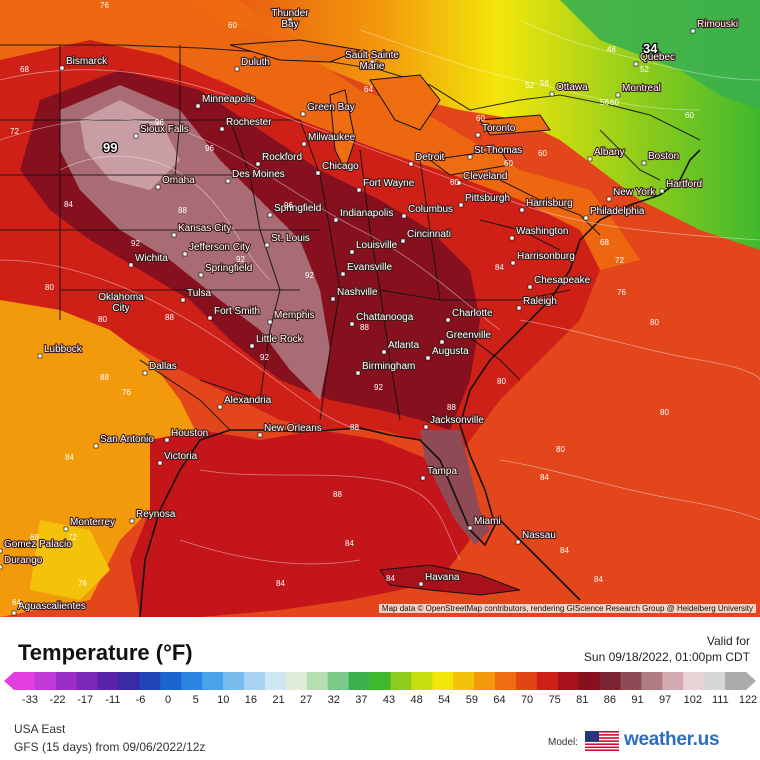  What do you see at coordinates (537, 303) in the screenshot?
I see `city-raleigh: Raleigh` at bounding box center [537, 303].